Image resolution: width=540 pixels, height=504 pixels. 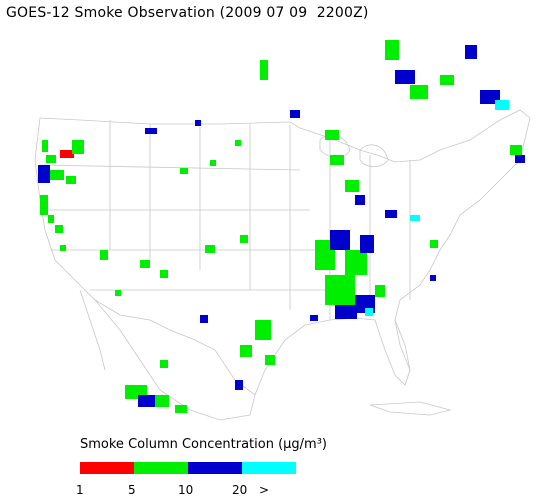 I want to click on legend-swatch-cyan, so click(x=269, y=468).